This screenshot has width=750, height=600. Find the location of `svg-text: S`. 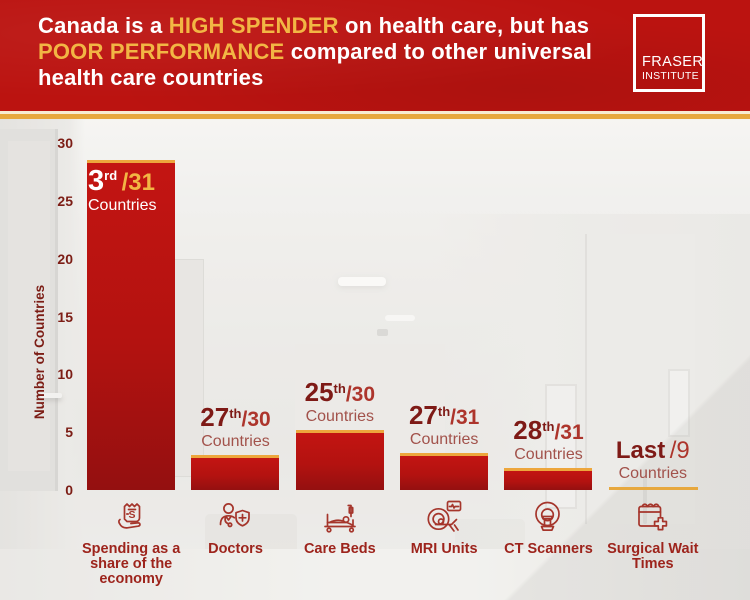

svg-text: S is located at coordinates (132, 515).